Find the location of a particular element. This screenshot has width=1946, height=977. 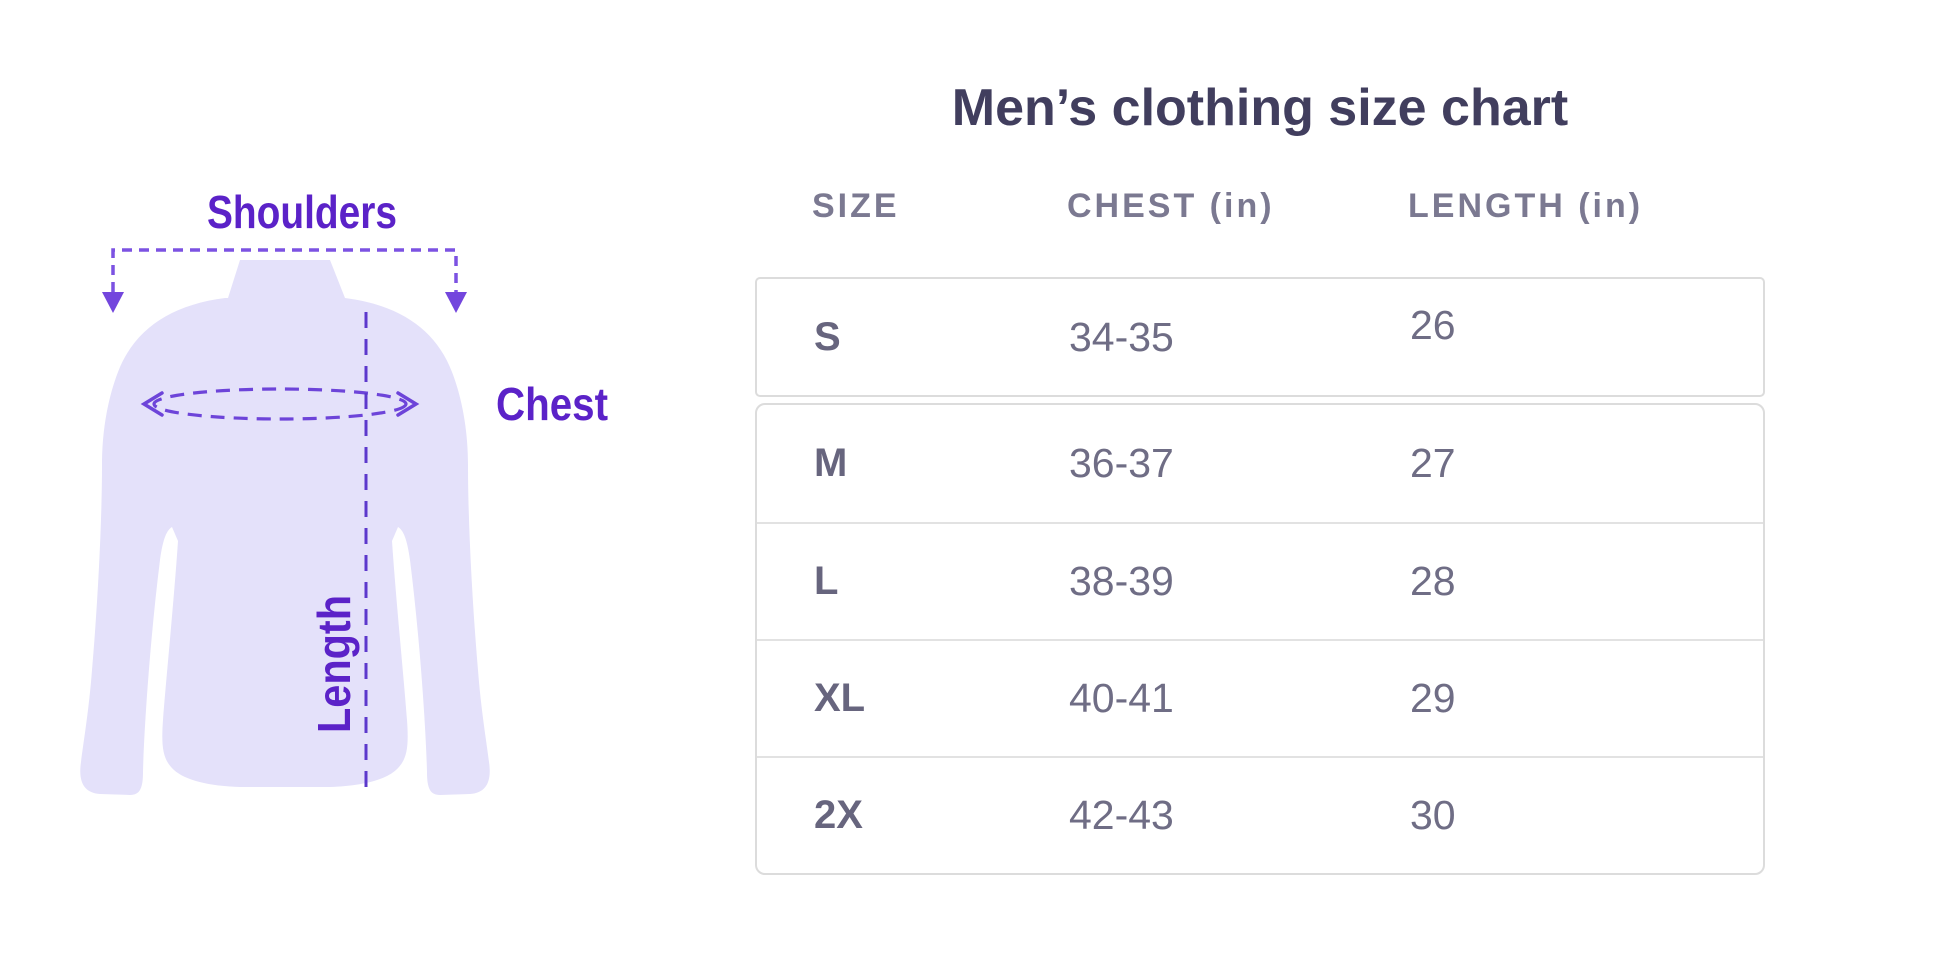

chest-value: 42-43 is located at coordinates (1121, 815).